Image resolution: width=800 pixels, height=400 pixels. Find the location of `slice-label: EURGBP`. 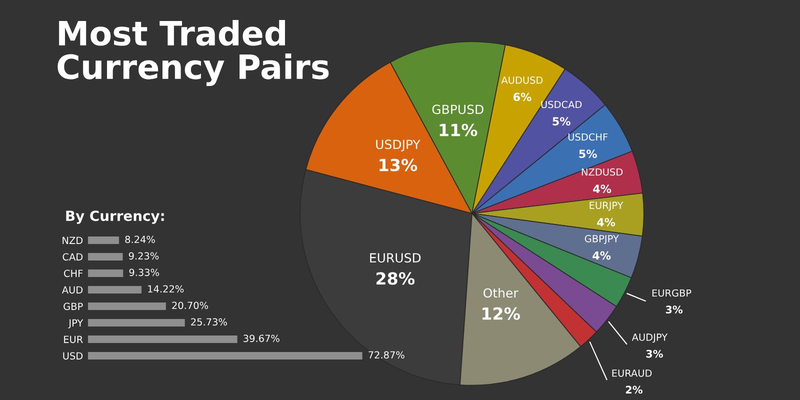

slice-label: EURGBP is located at coordinates (672, 293).